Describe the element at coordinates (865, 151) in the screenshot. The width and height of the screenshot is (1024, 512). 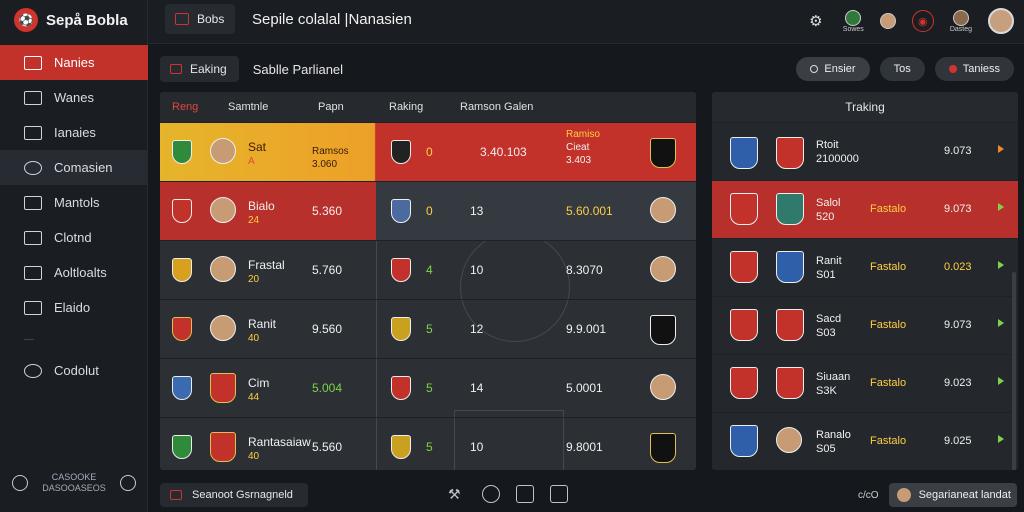
I see `ranking-row: Rtoit 2100000 9.073` at that location.